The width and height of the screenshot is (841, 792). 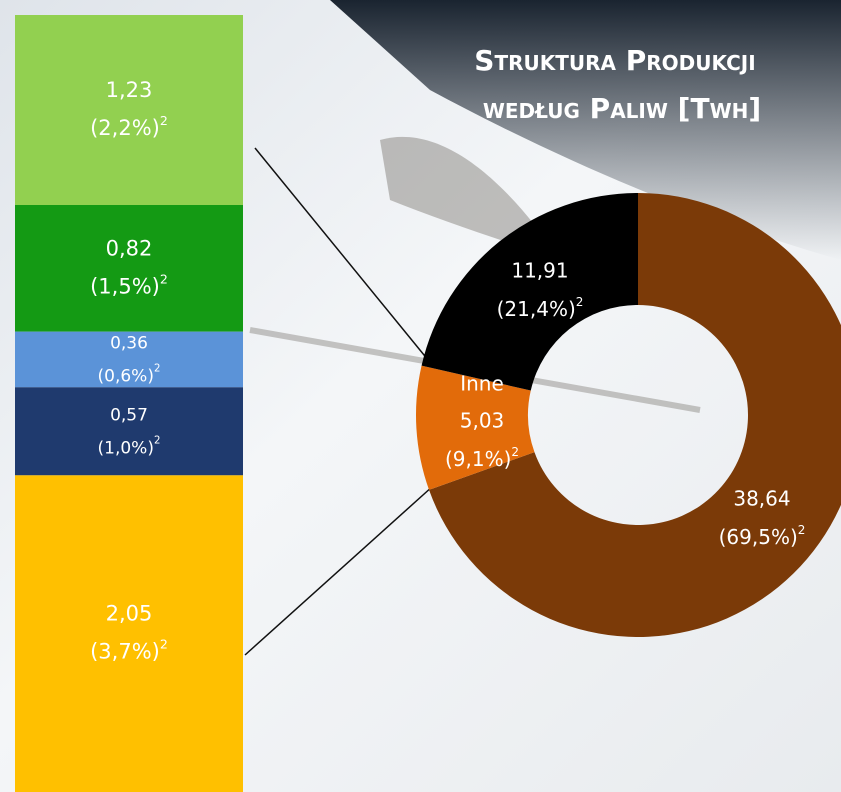 I want to click on share-text: (21,4%), so click(x=536, y=309).